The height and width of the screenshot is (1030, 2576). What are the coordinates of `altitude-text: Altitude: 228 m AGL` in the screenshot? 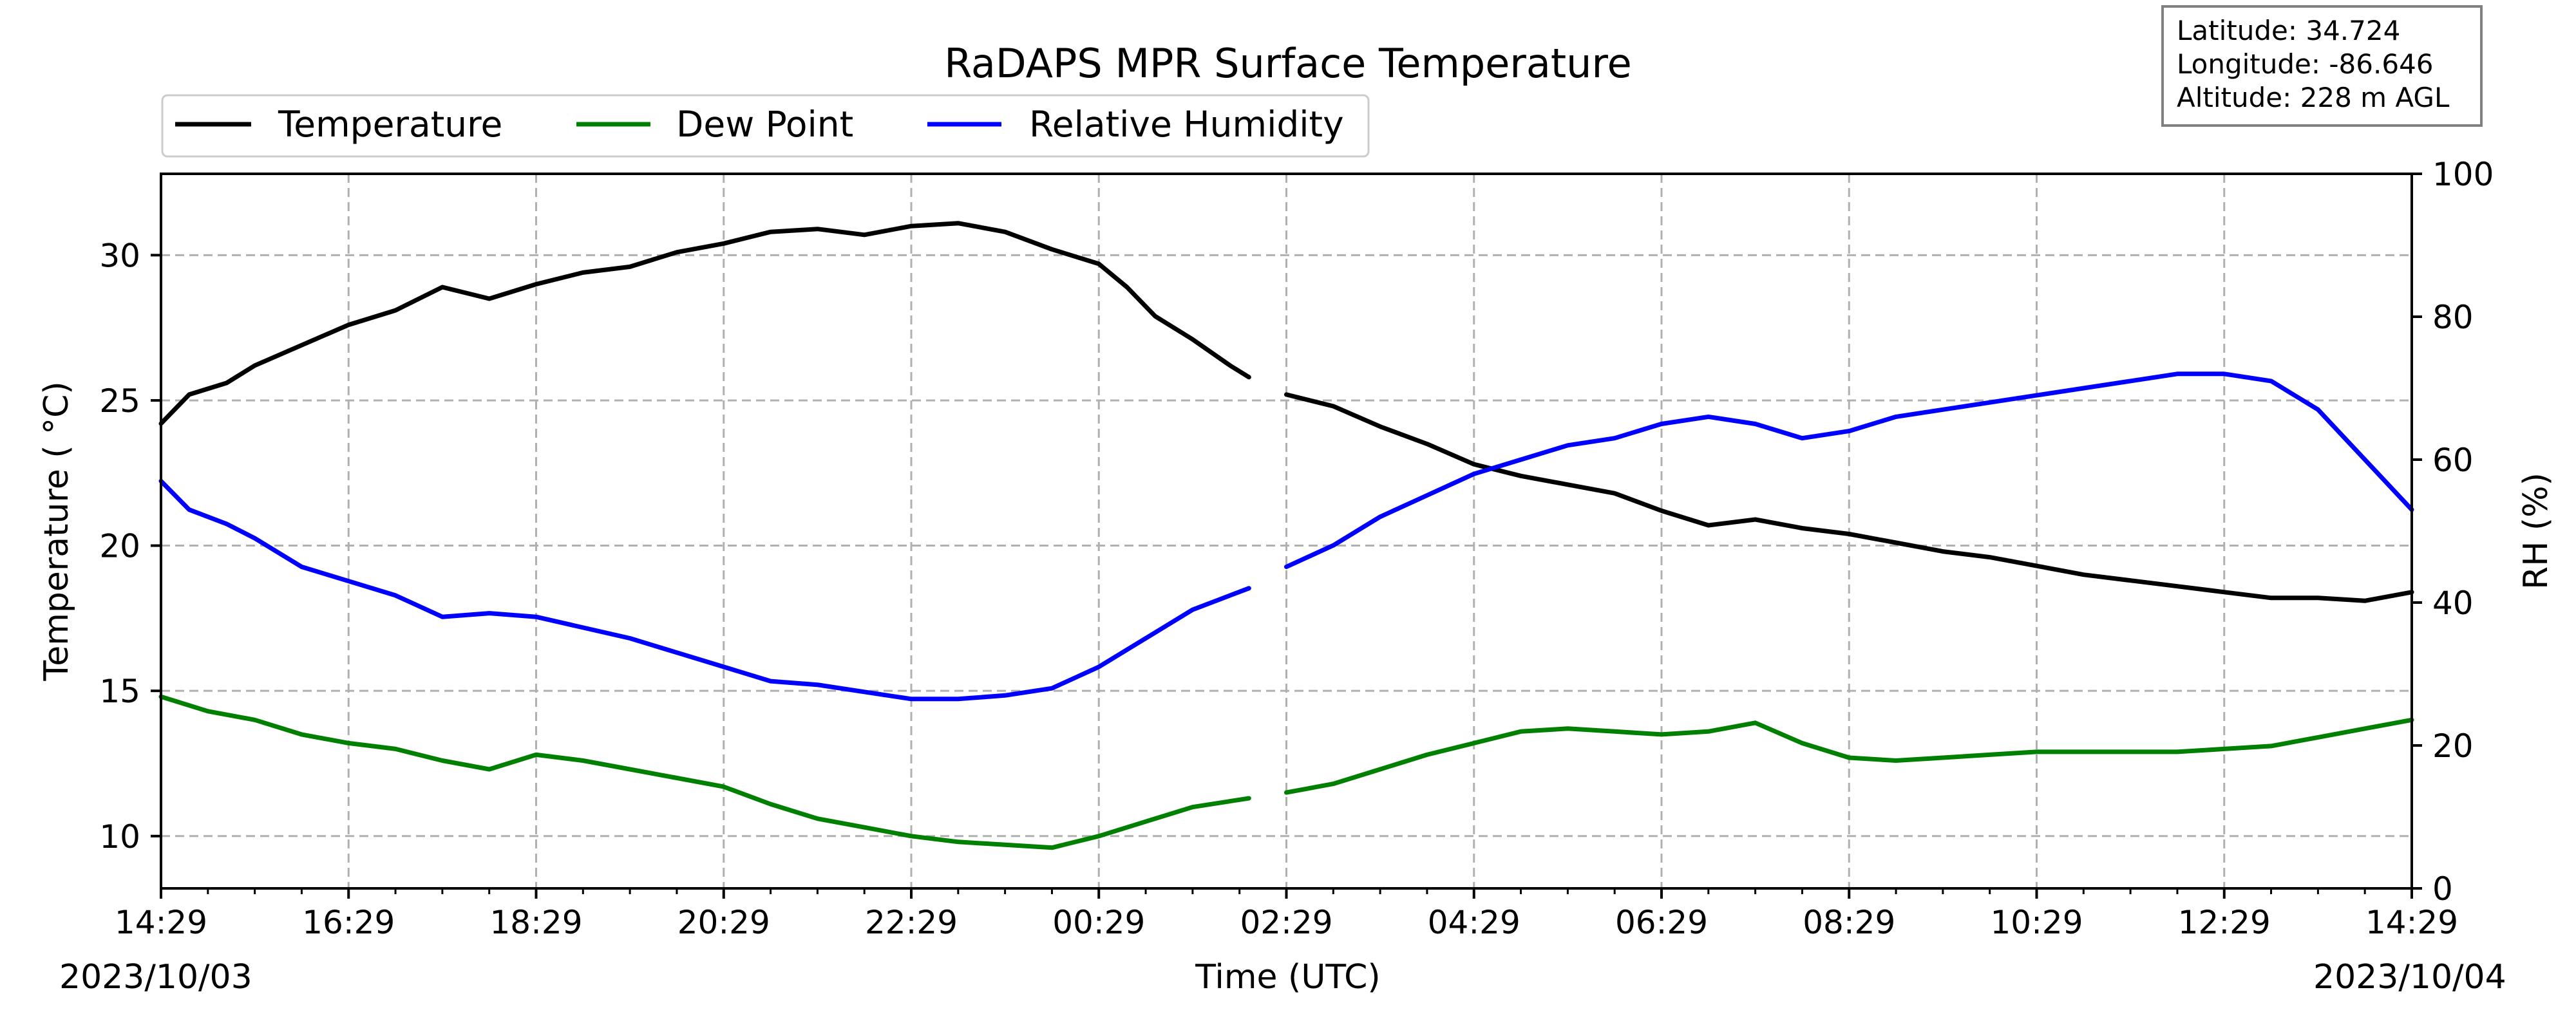 It's located at (2313, 97).